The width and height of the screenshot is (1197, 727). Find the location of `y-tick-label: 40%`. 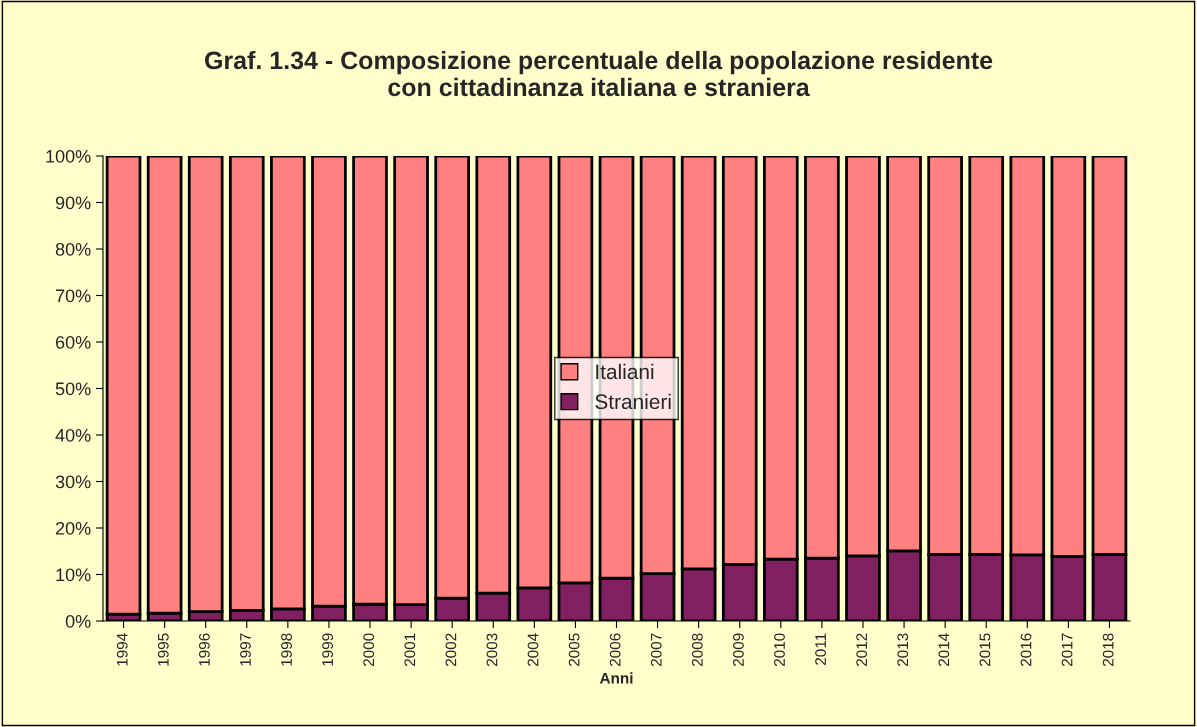

y-tick-label: 40% is located at coordinates (73, 435).